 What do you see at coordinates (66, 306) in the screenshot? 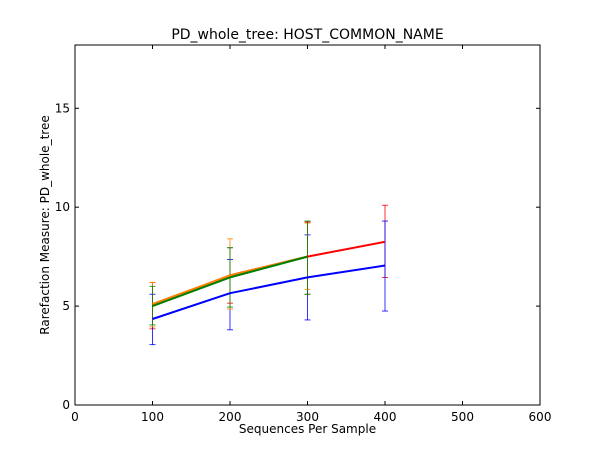
I see `y-tick-label: 5` at bounding box center [66, 306].